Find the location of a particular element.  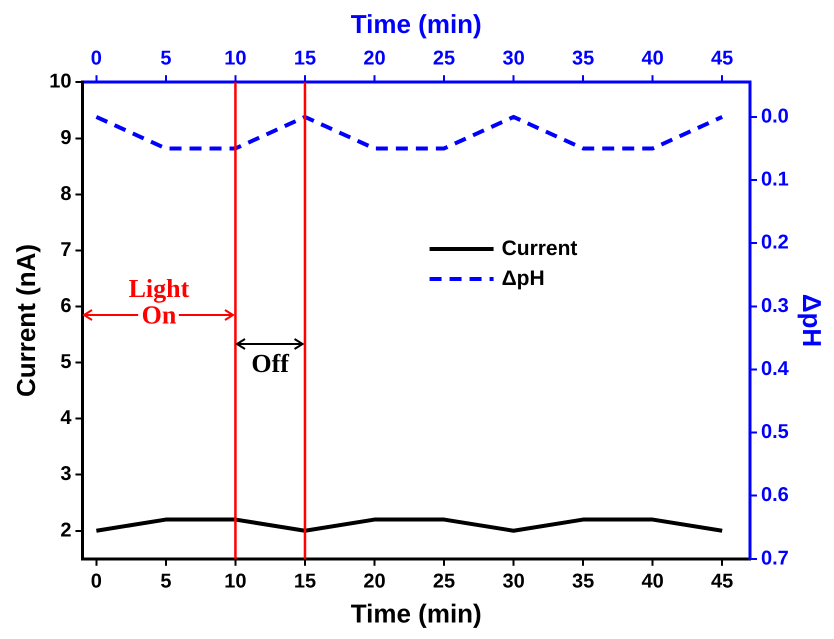

x-tick-label: 25 is located at coordinates (444, 581).